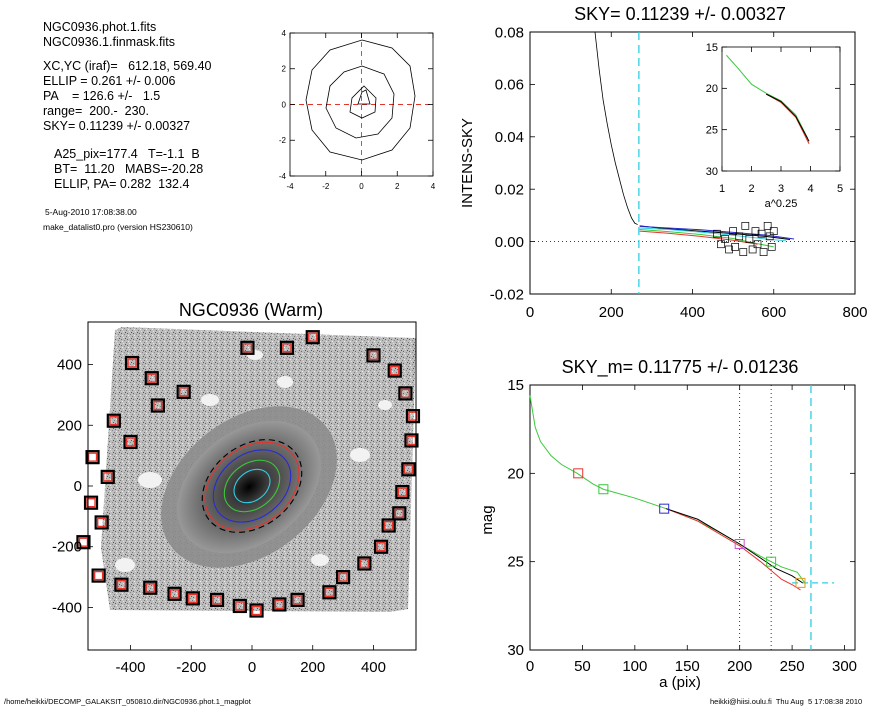 The height and width of the screenshot is (708, 885). I want to click on sky-ytick-label: -0.02, so click(507, 294).